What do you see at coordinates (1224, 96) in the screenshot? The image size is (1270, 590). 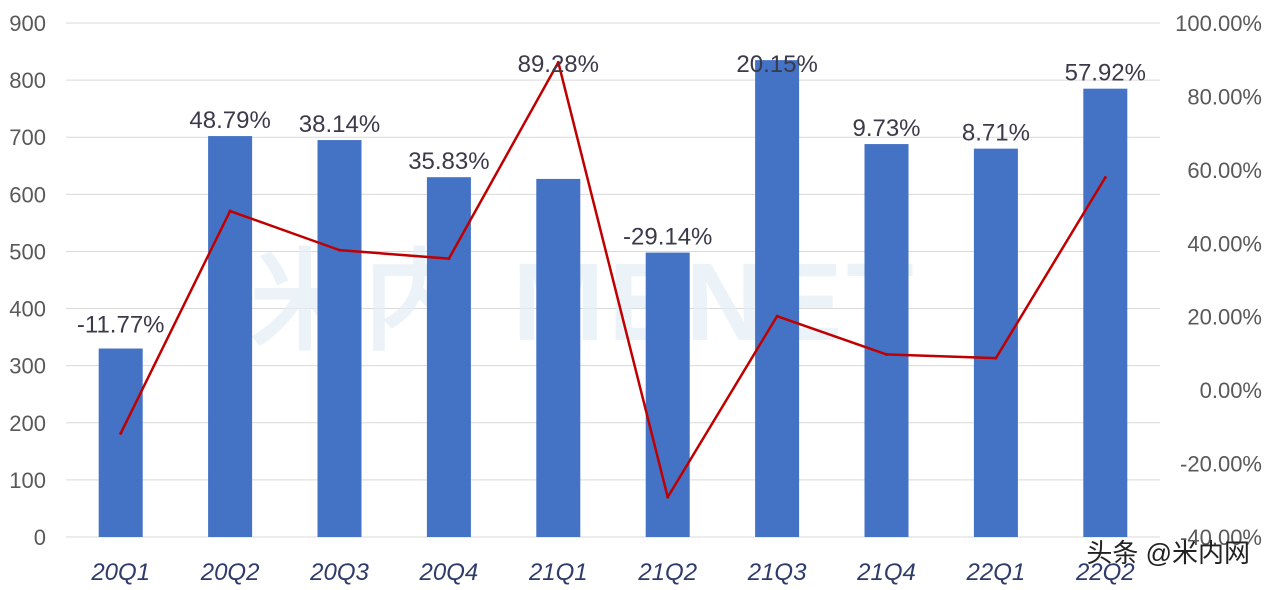 I see `right-tick-label: 80.00%` at bounding box center [1224, 96].